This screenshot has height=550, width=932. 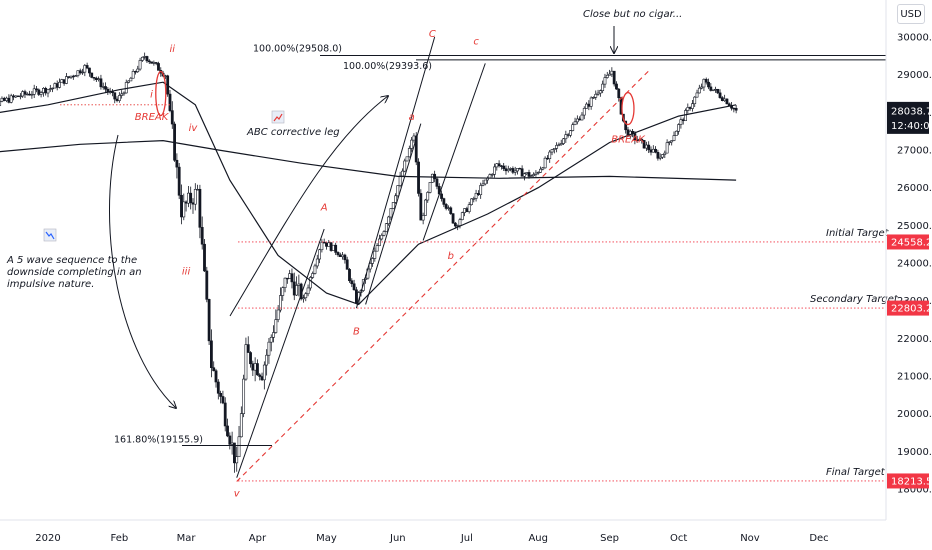 I want to click on wave-label: a, so click(x=412, y=117).